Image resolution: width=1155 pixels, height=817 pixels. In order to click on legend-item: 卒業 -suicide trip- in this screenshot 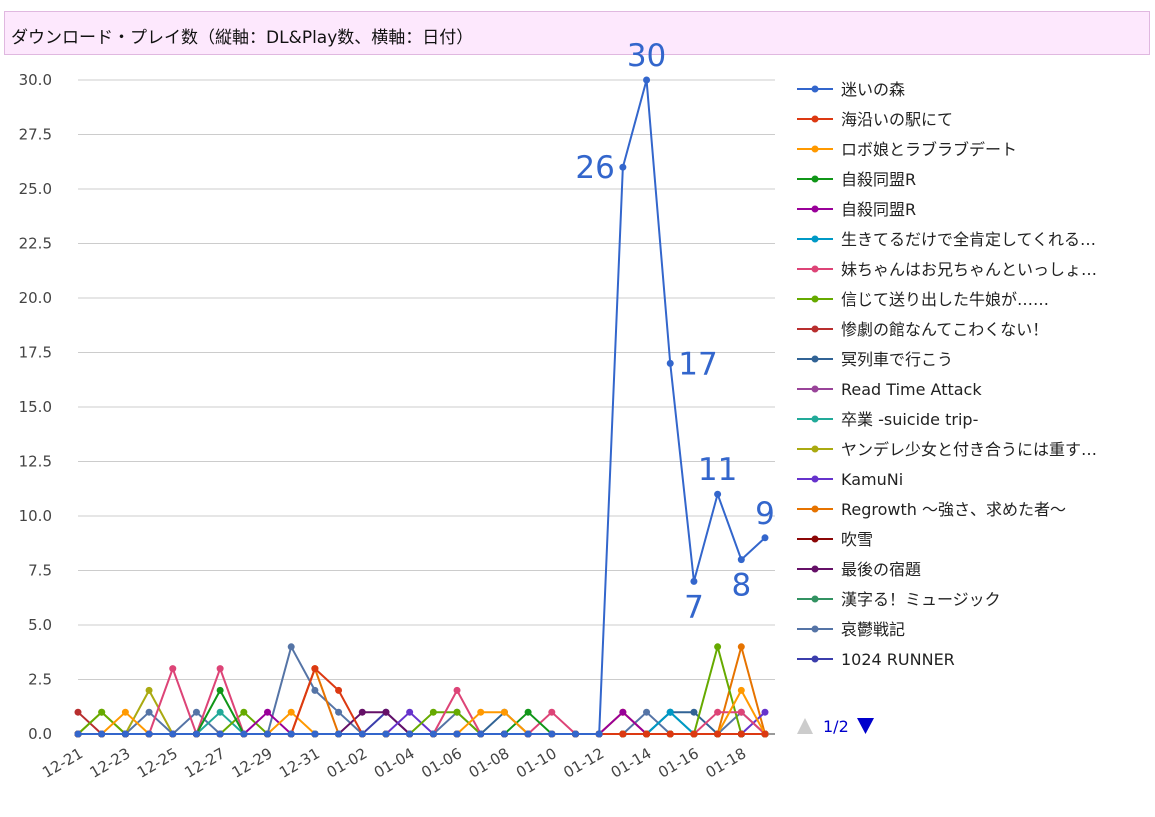, I will do `click(887, 419)`.